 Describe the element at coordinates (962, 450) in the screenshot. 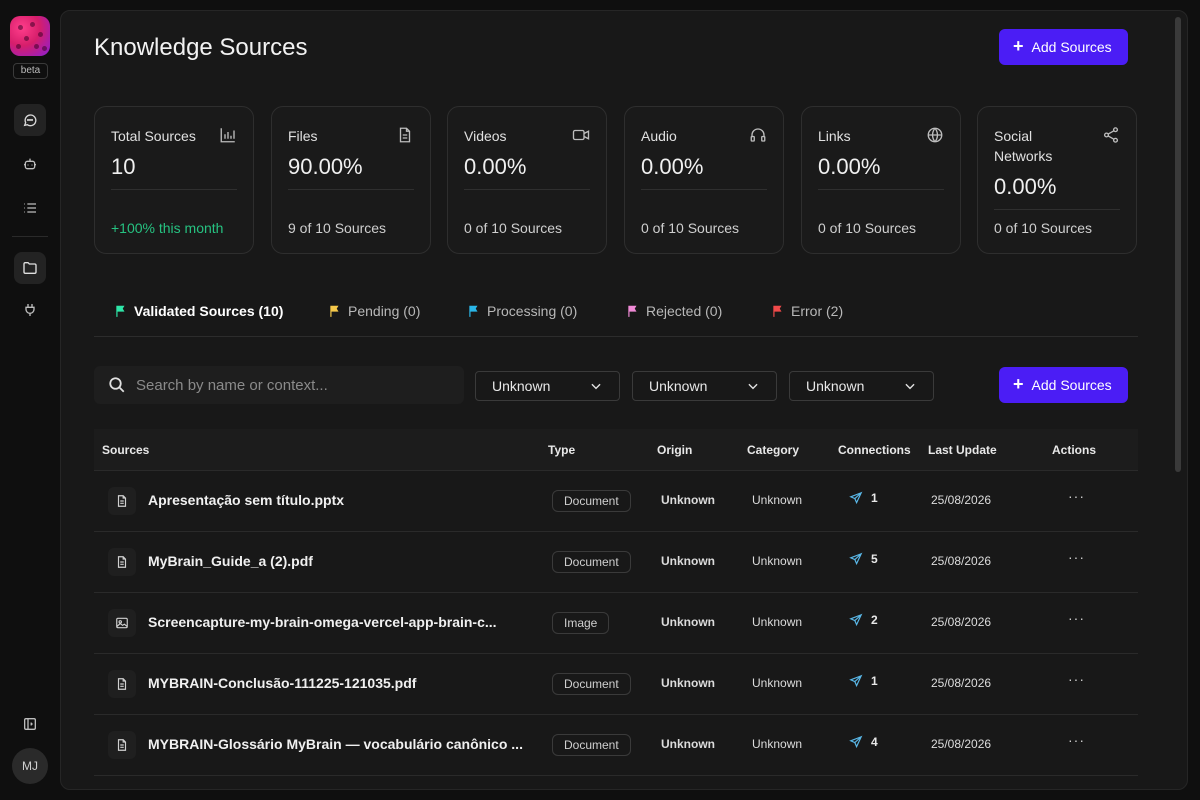

I see `header-last-update: Last Update` at that location.